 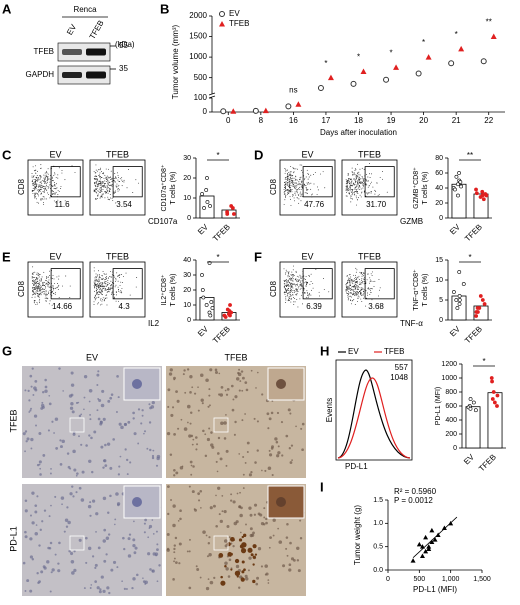 I want to click on significance: *, so click(x=390, y=52).